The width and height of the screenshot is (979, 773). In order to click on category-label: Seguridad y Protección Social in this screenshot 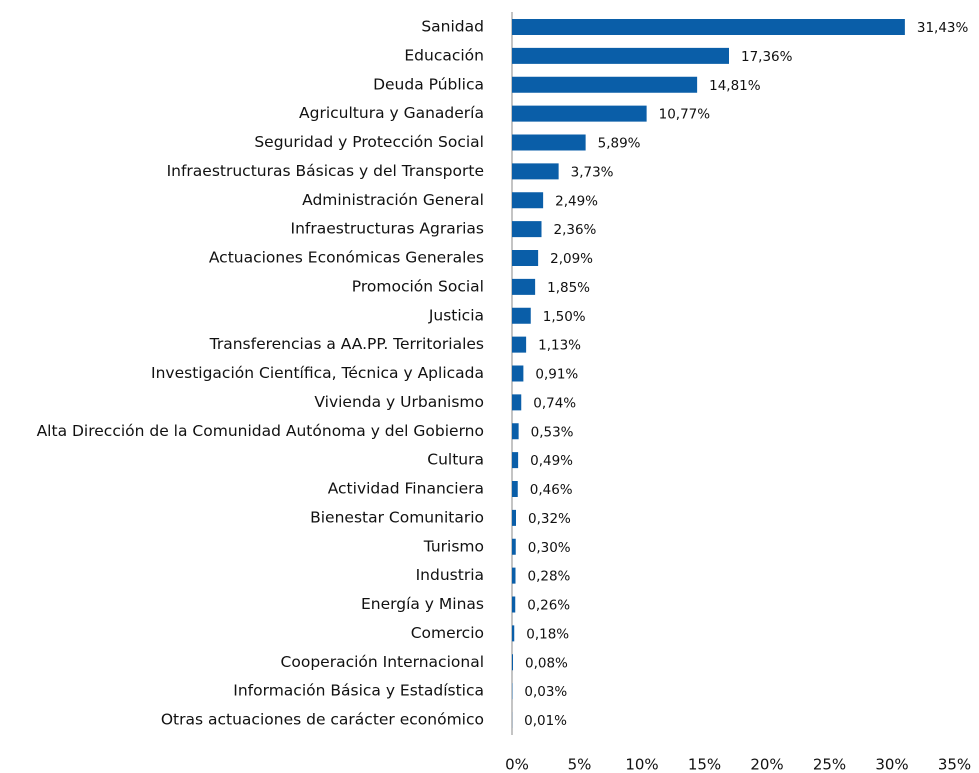, I will do `click(369, 142)`.